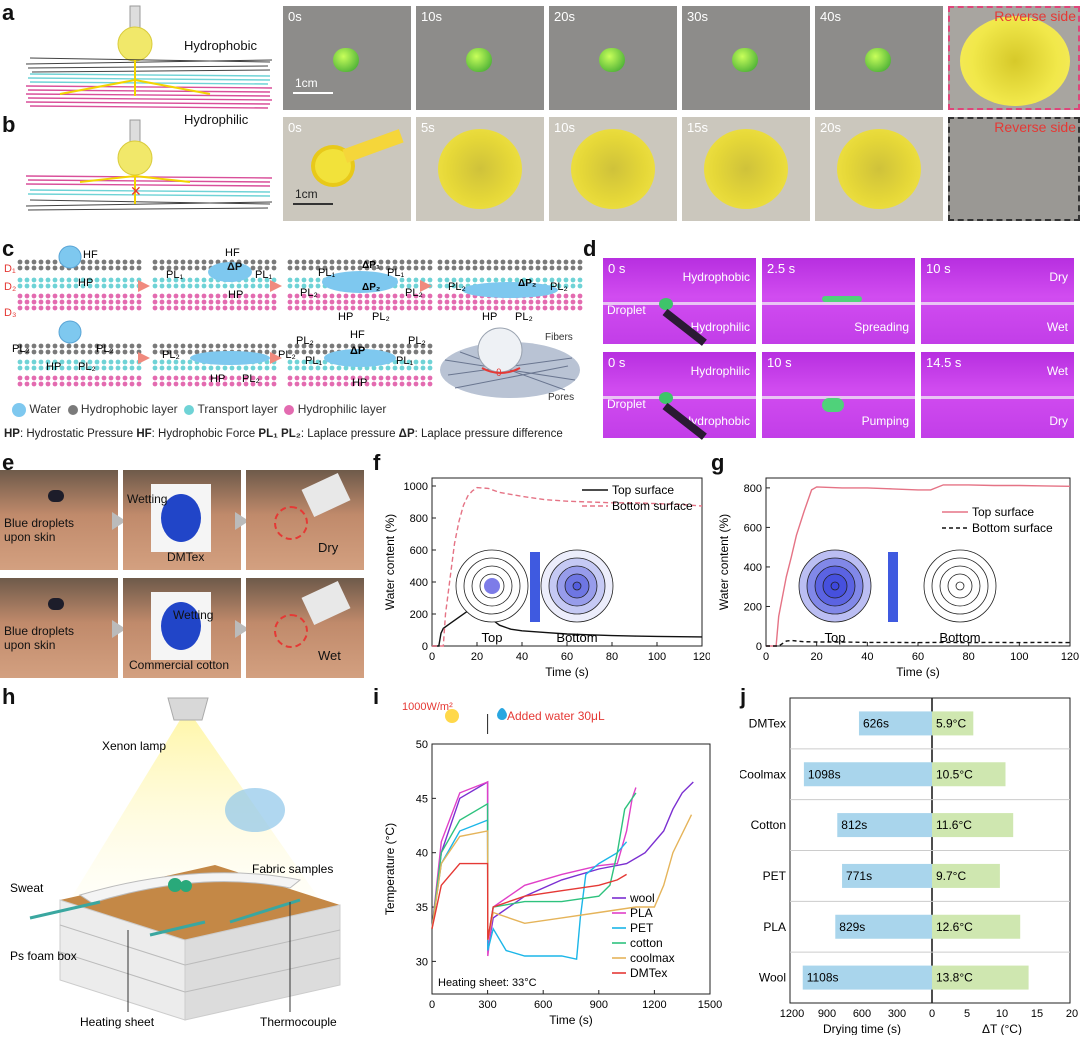  I want to click on label-hydrophobic: Hydrophobic, so click(220, 45).